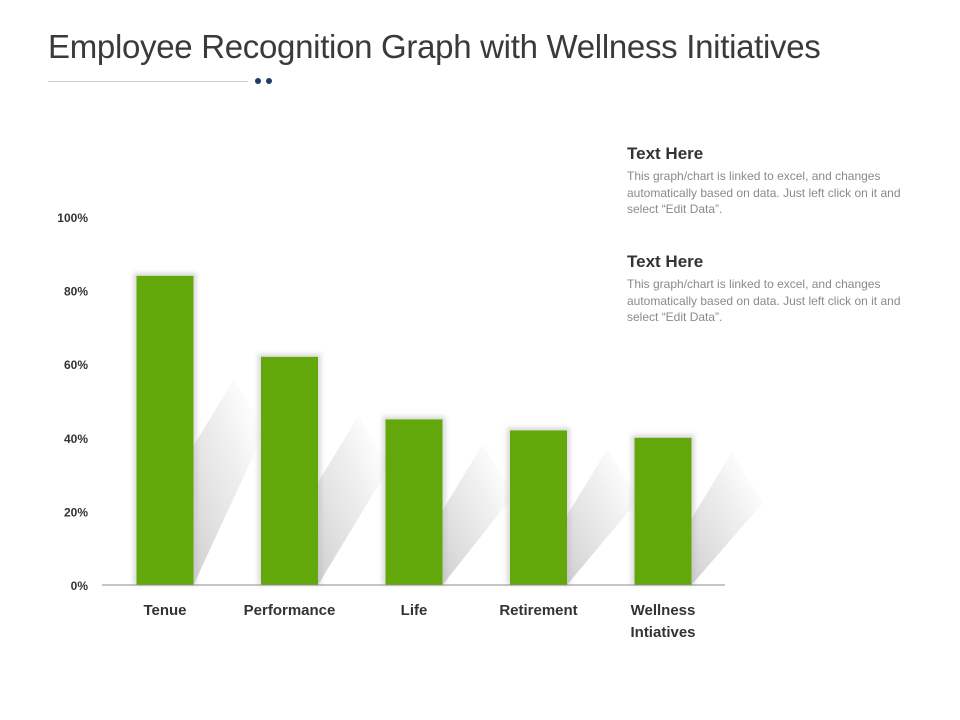 The height and width of the screenshot is (720, 960). I want to click on y-tick-labels: 0% 20% 40% 60% 80% 100%, so click(72, 402).